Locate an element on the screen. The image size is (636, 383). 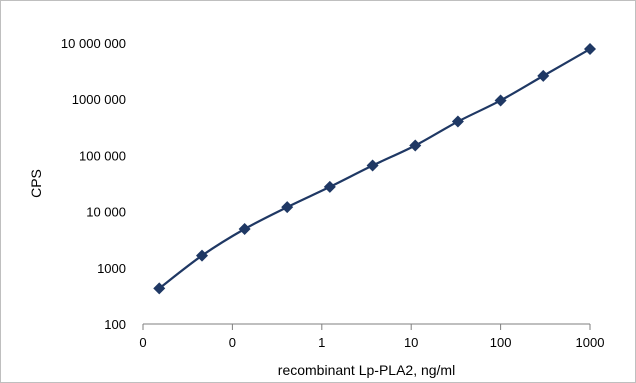
y-tick-label: 10 000 000 is located at coordinates (93, 43).